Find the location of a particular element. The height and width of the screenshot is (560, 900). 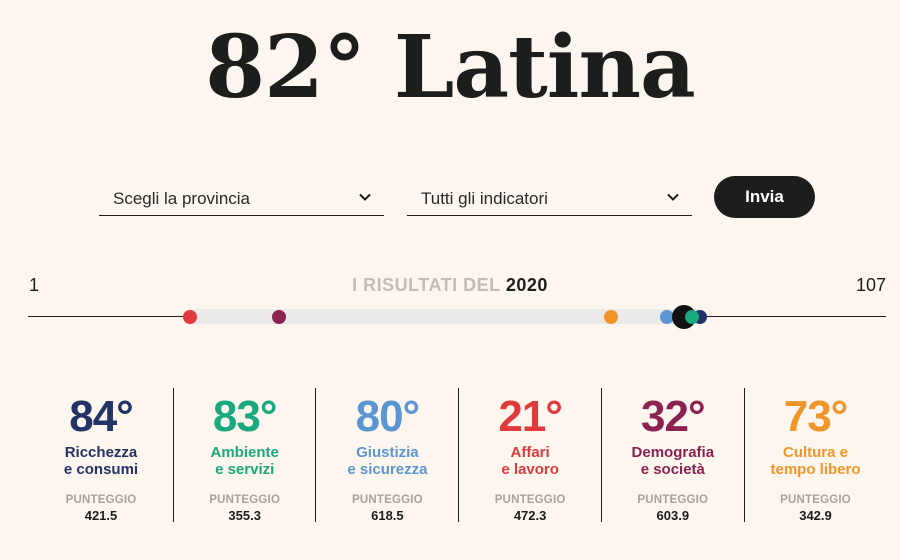

rank-marker-cultura is located at coordinates (610, 317).